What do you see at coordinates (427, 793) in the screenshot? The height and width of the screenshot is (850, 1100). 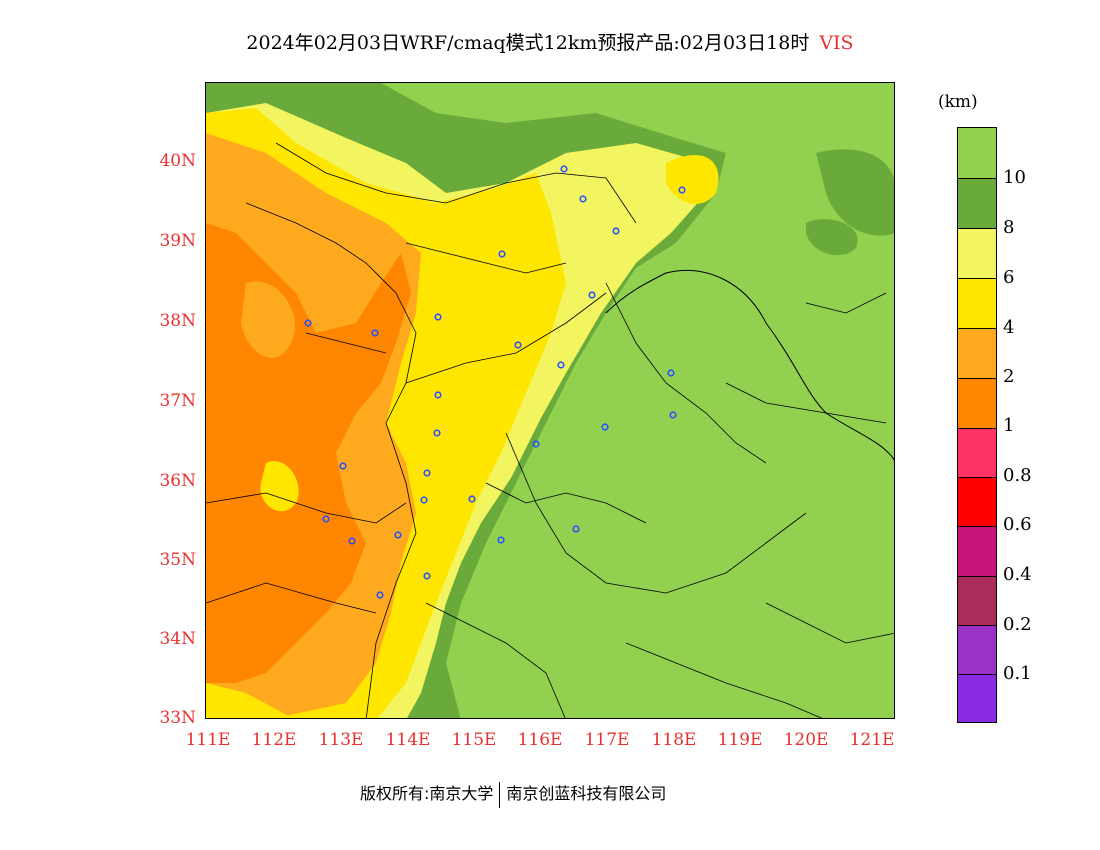 I see `footer-copyright: 版权所有:南京大学` at bounding box center [427, 793].